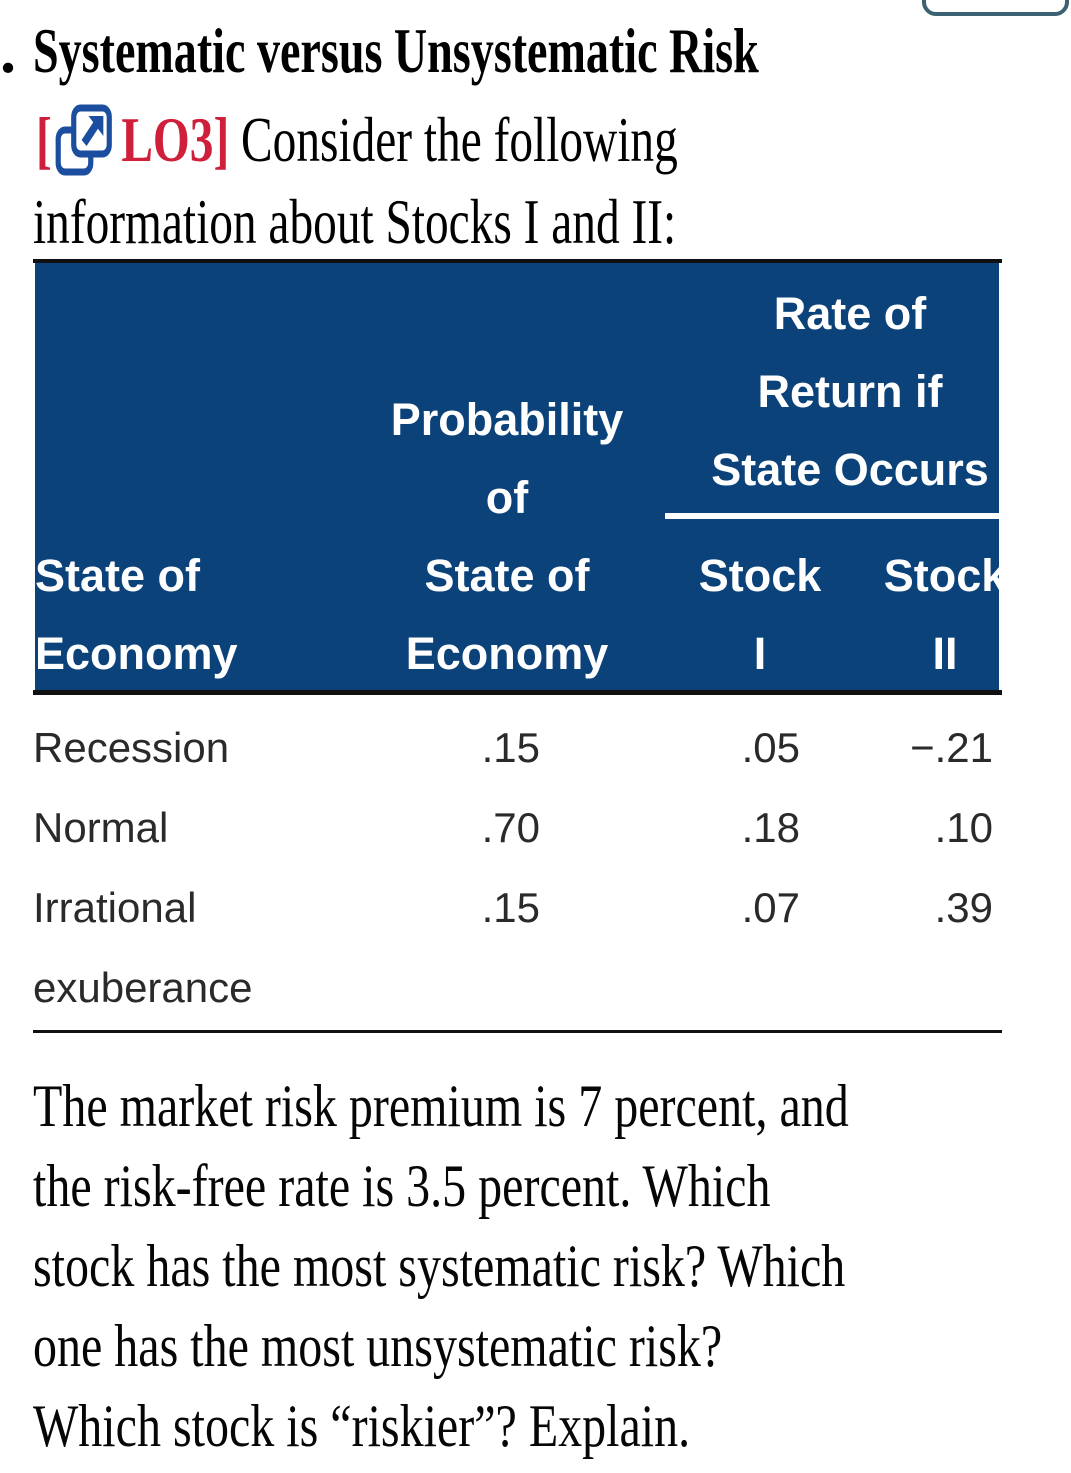 Image resolution: width=1071 pixels, height=1473 pixels. Describe the element at coordinates (355, 221) in the screenshot. I see `intro-text-line2: information about Stocks I and II:` at that location.